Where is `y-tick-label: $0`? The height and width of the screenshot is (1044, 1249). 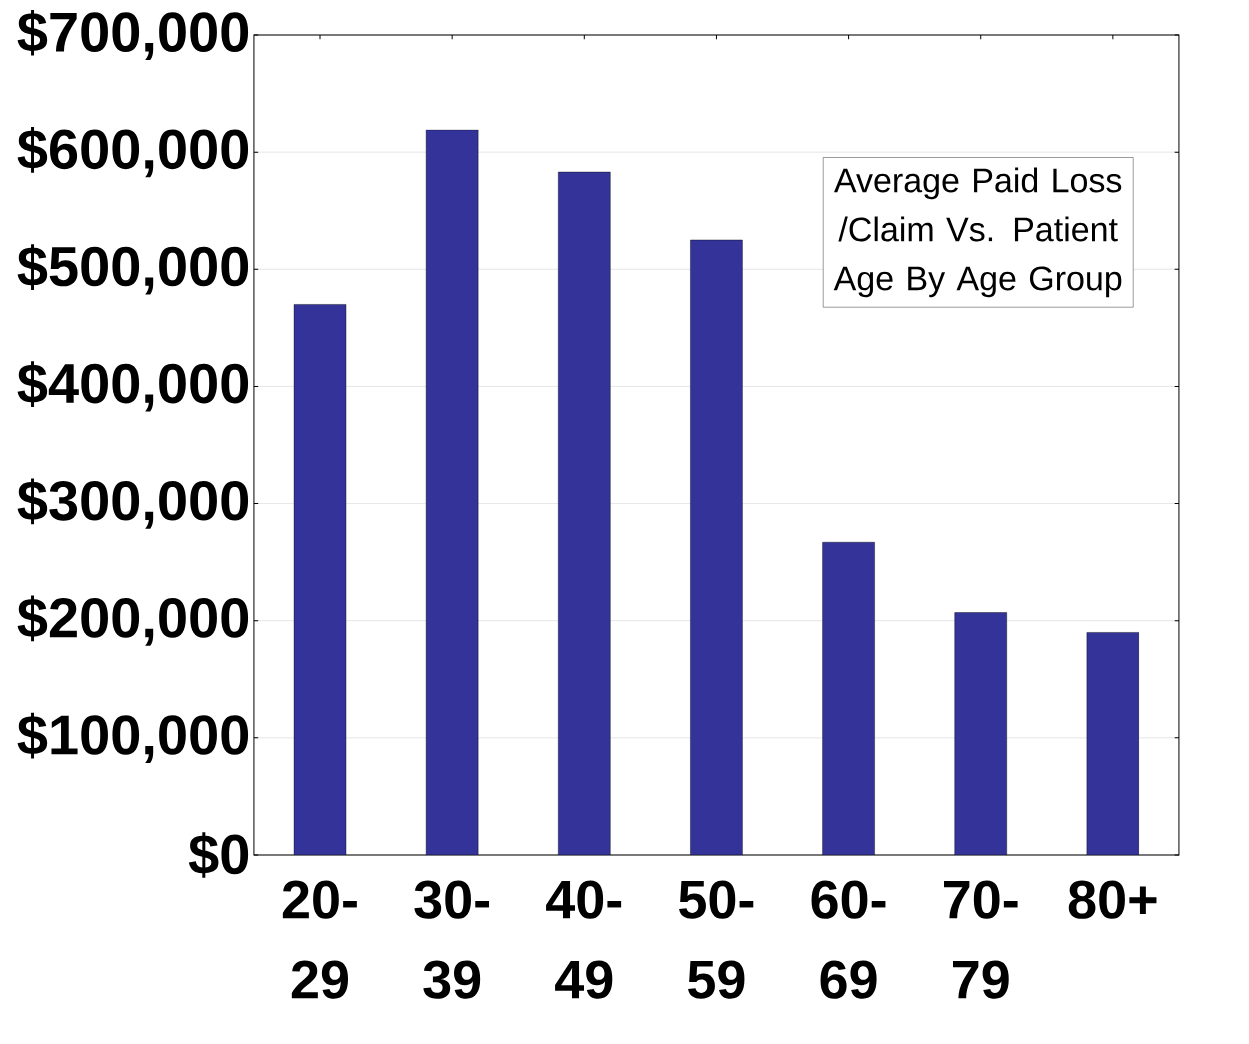
y-tick-label: $0 is located at coordinates (218, 855).